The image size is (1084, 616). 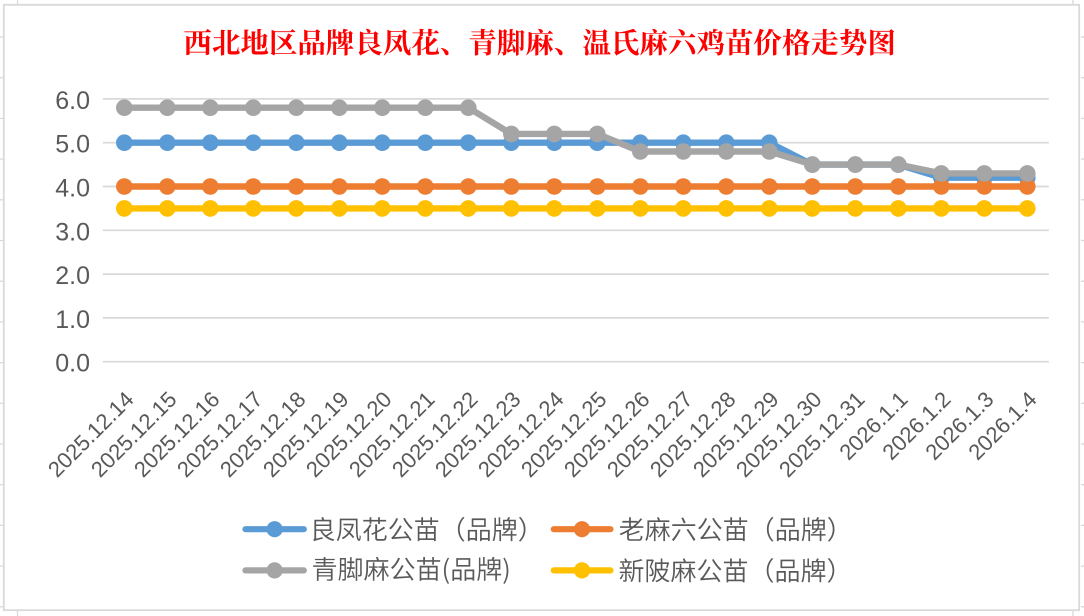 I want to click on svg-text: 5.0, so click(x=72, y=145).